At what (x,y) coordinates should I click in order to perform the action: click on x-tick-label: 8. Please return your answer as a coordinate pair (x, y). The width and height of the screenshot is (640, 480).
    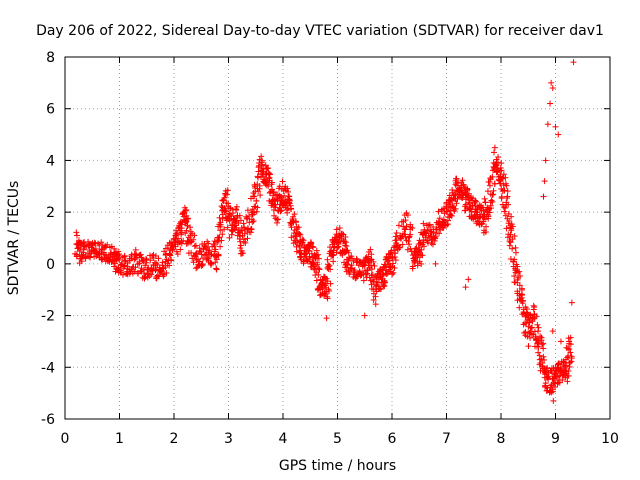
    Looking at the image, I should click on (501, 439).